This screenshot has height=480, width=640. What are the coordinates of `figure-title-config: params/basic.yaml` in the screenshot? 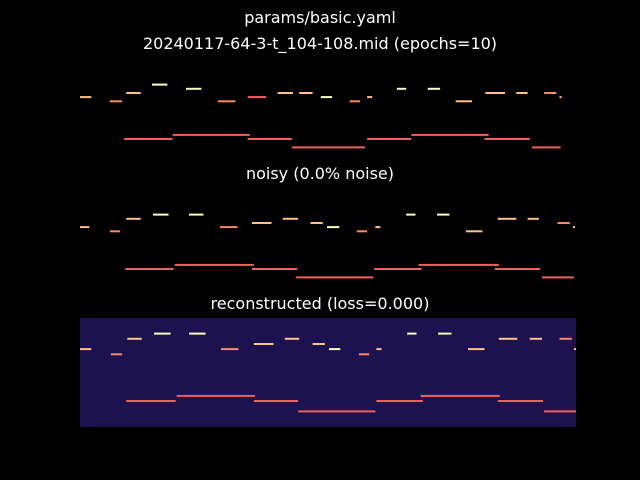 It's located at (320, 17).